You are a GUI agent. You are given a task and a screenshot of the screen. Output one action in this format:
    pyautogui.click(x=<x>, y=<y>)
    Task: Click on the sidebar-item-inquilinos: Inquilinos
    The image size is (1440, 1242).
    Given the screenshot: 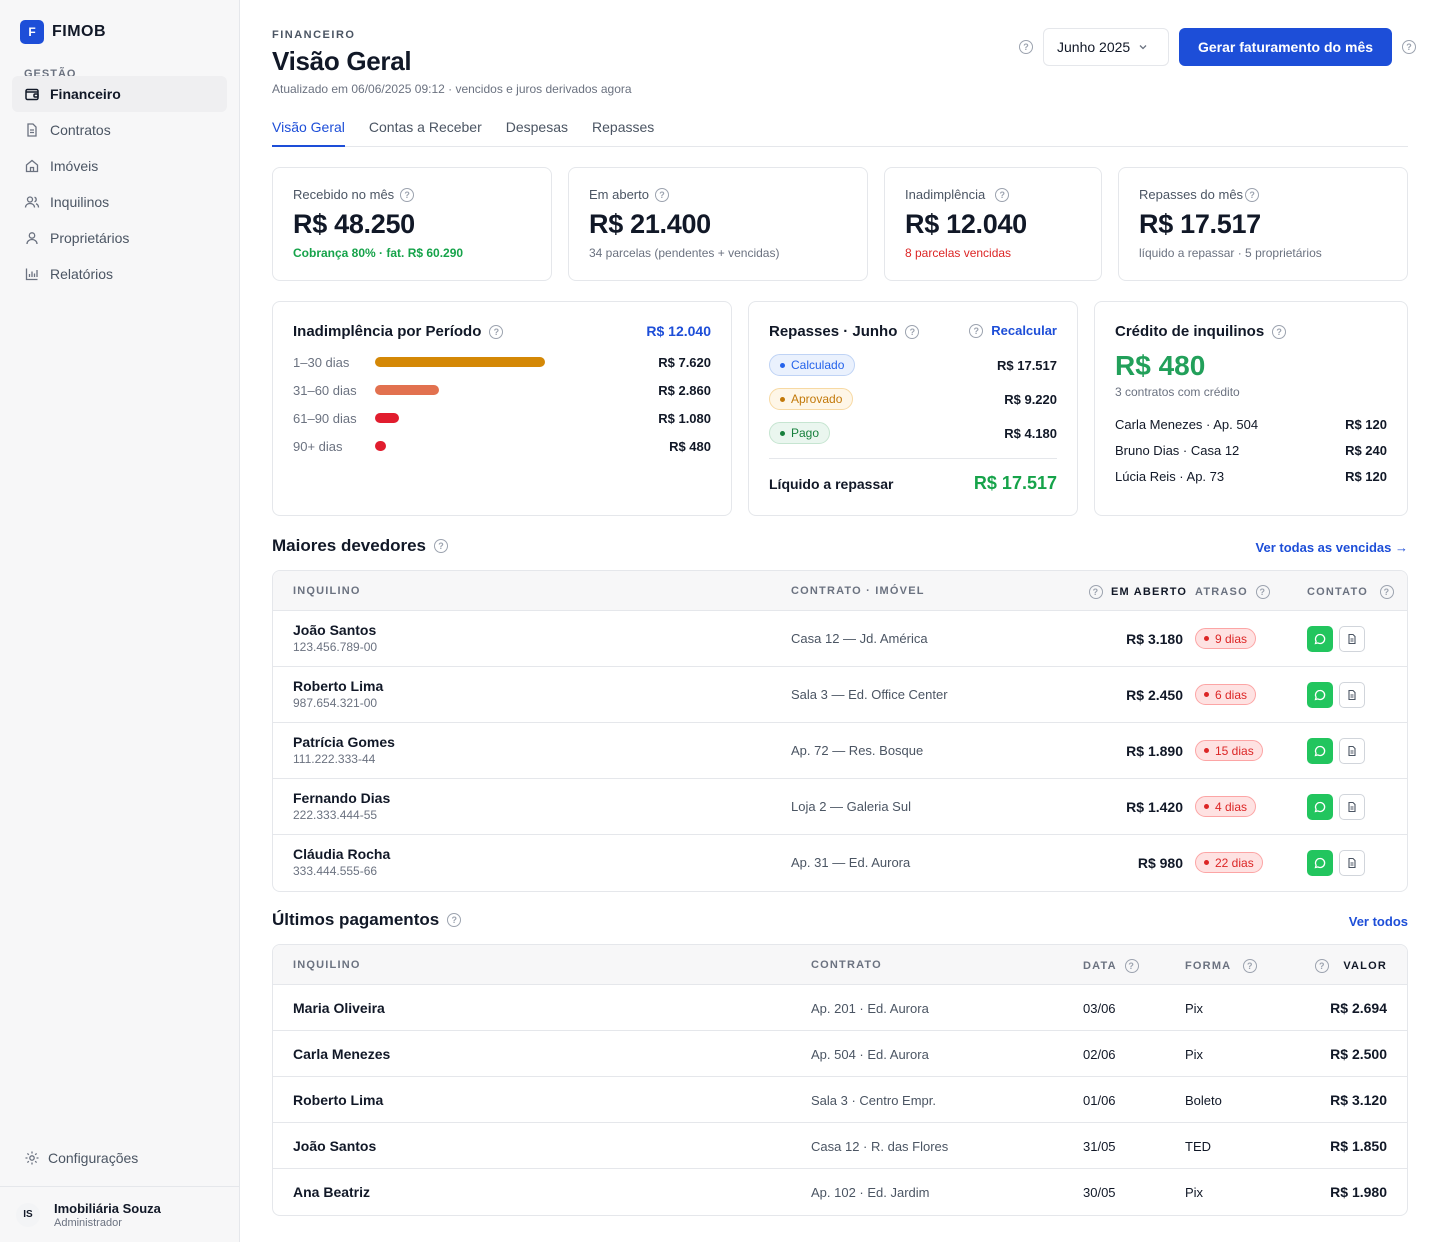 What is the action you would take?
    pyautogui.click(x=119, y=202)
    